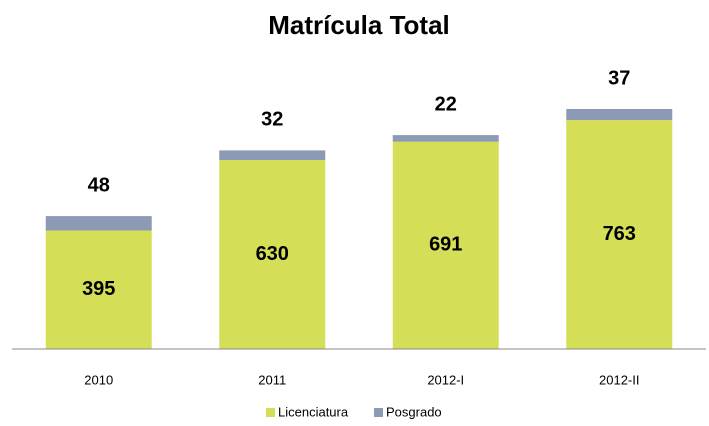  I want to click on legend-label: Licenciatura, so click(313, 411).